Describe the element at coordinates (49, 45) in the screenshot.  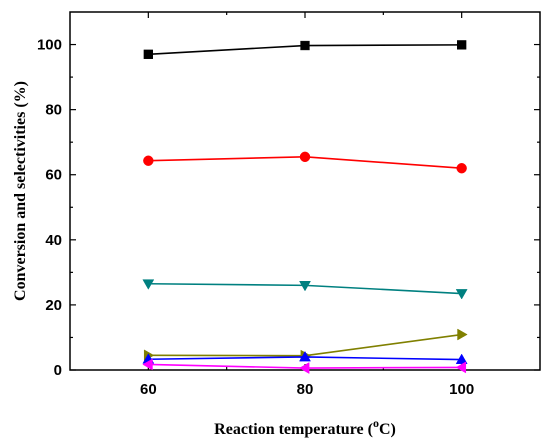
I see `y-tick-label: 100` at that location.